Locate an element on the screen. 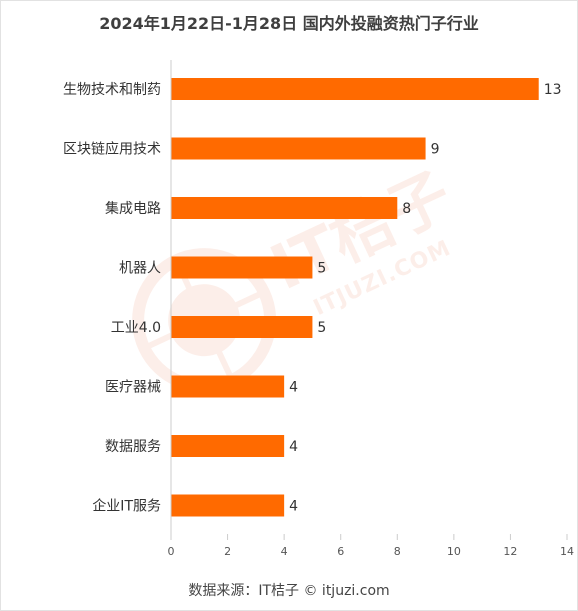 The height and width of the screenshot is (611, 578). category-label: 数据服务 is located at coordinates (133, 447).